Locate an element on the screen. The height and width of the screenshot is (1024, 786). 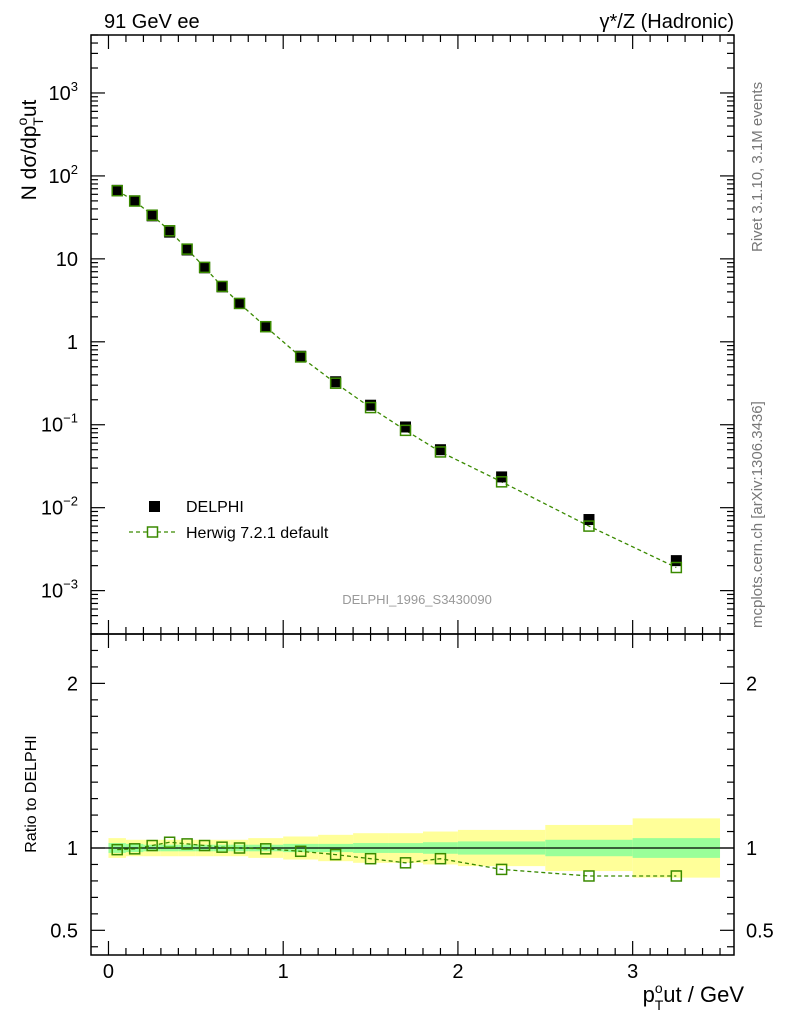
y-tick-label: 10⁻² is located at coordinates (59, 507).